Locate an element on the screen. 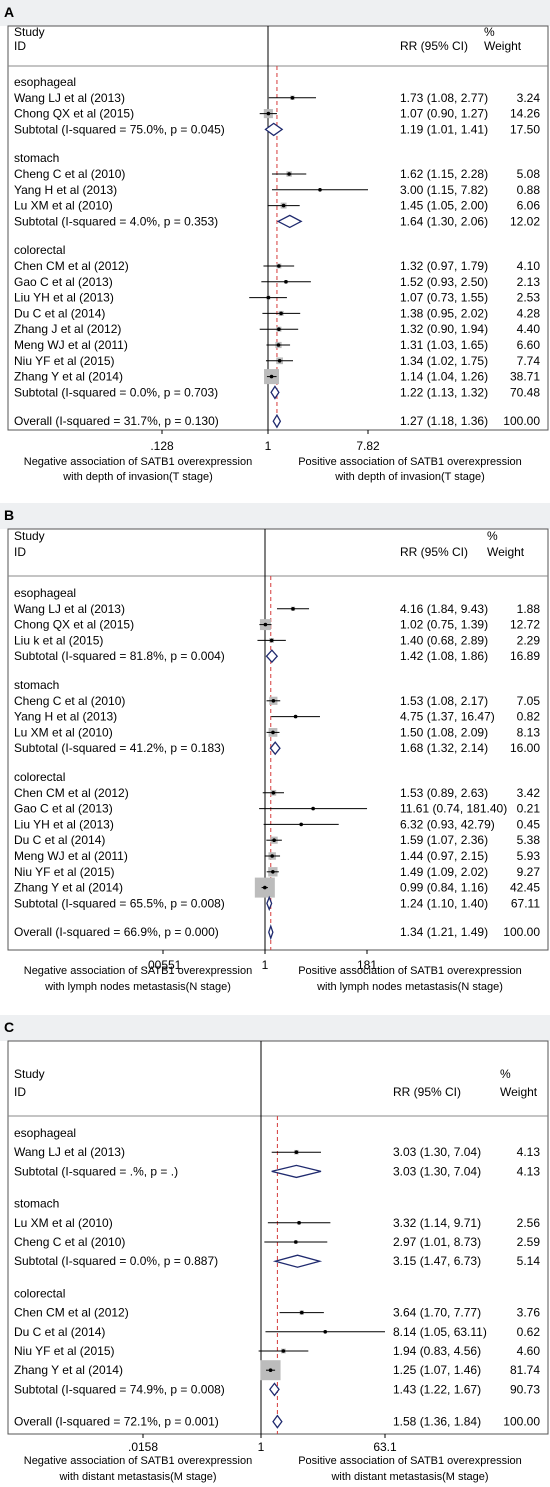  study-rr-ci: 1.50 (1.08, 2.09) is located at coordinates (444, 732).